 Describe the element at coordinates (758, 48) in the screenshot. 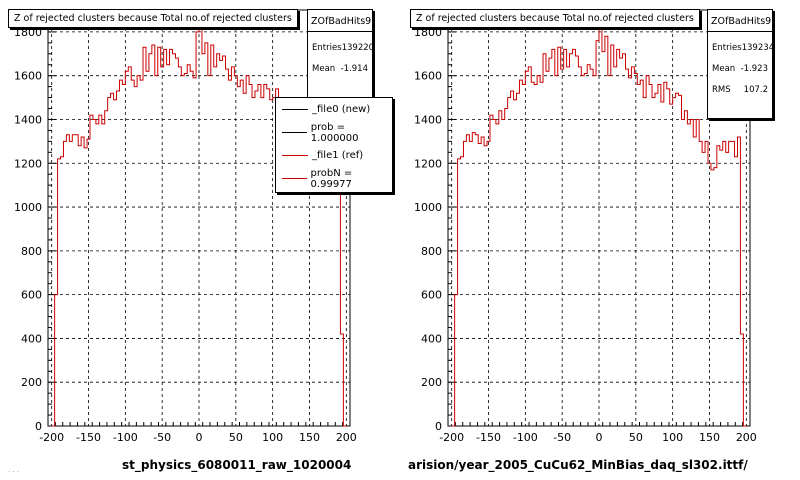

I see `right-entries-value: 139234` at that location.